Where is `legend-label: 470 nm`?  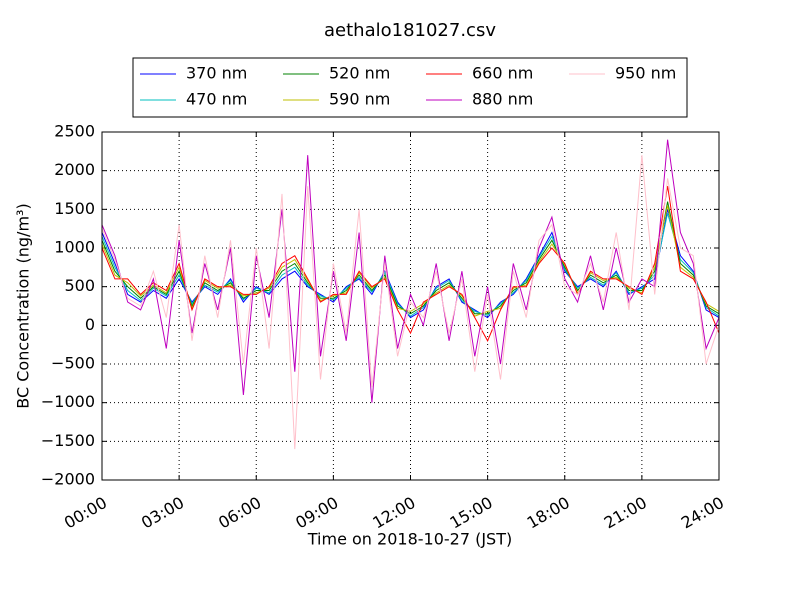 legend-label: 470 nm is located at coordinates (216, 99).